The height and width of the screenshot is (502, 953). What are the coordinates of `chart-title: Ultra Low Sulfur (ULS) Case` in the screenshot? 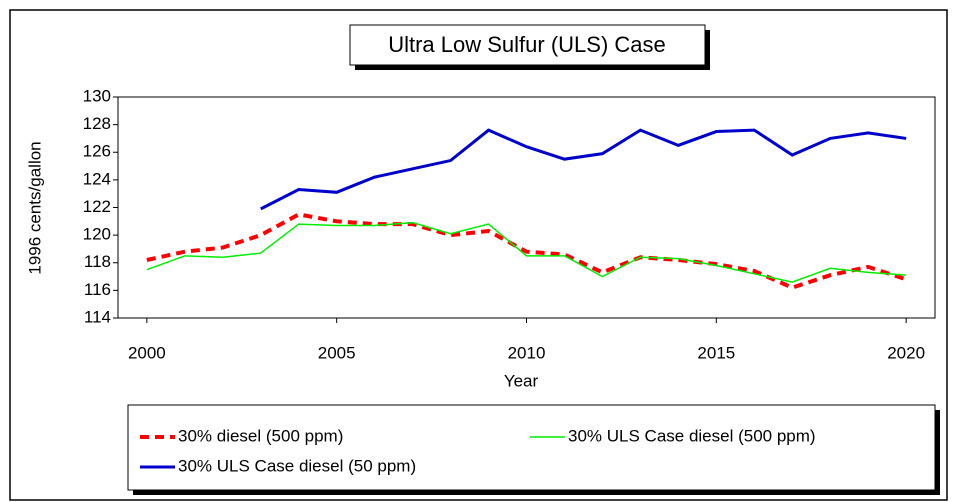 It's located at (527, 44).